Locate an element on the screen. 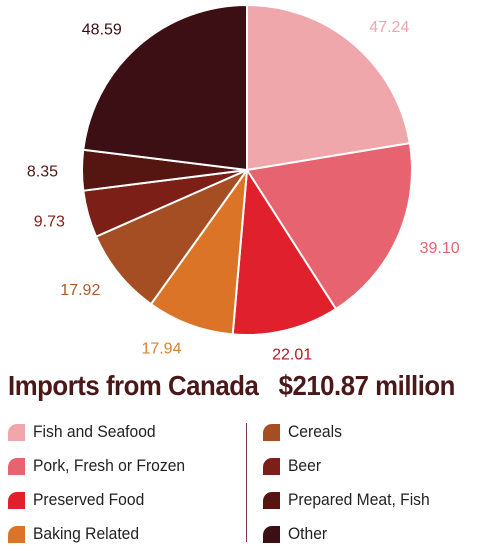  slice-value-label: 48.59 is located at coordinates (102, 29).